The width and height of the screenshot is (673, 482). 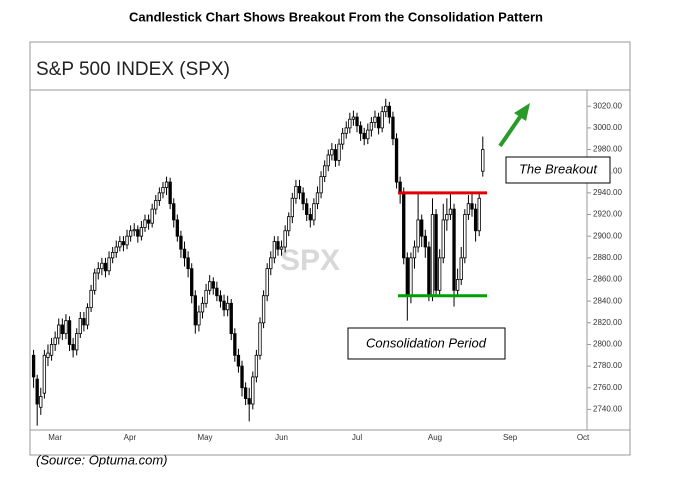 What do you see at coordinates (204, 437) in the screenshot?
I see `x-tick-label: May` at bounding box center [204, 437].